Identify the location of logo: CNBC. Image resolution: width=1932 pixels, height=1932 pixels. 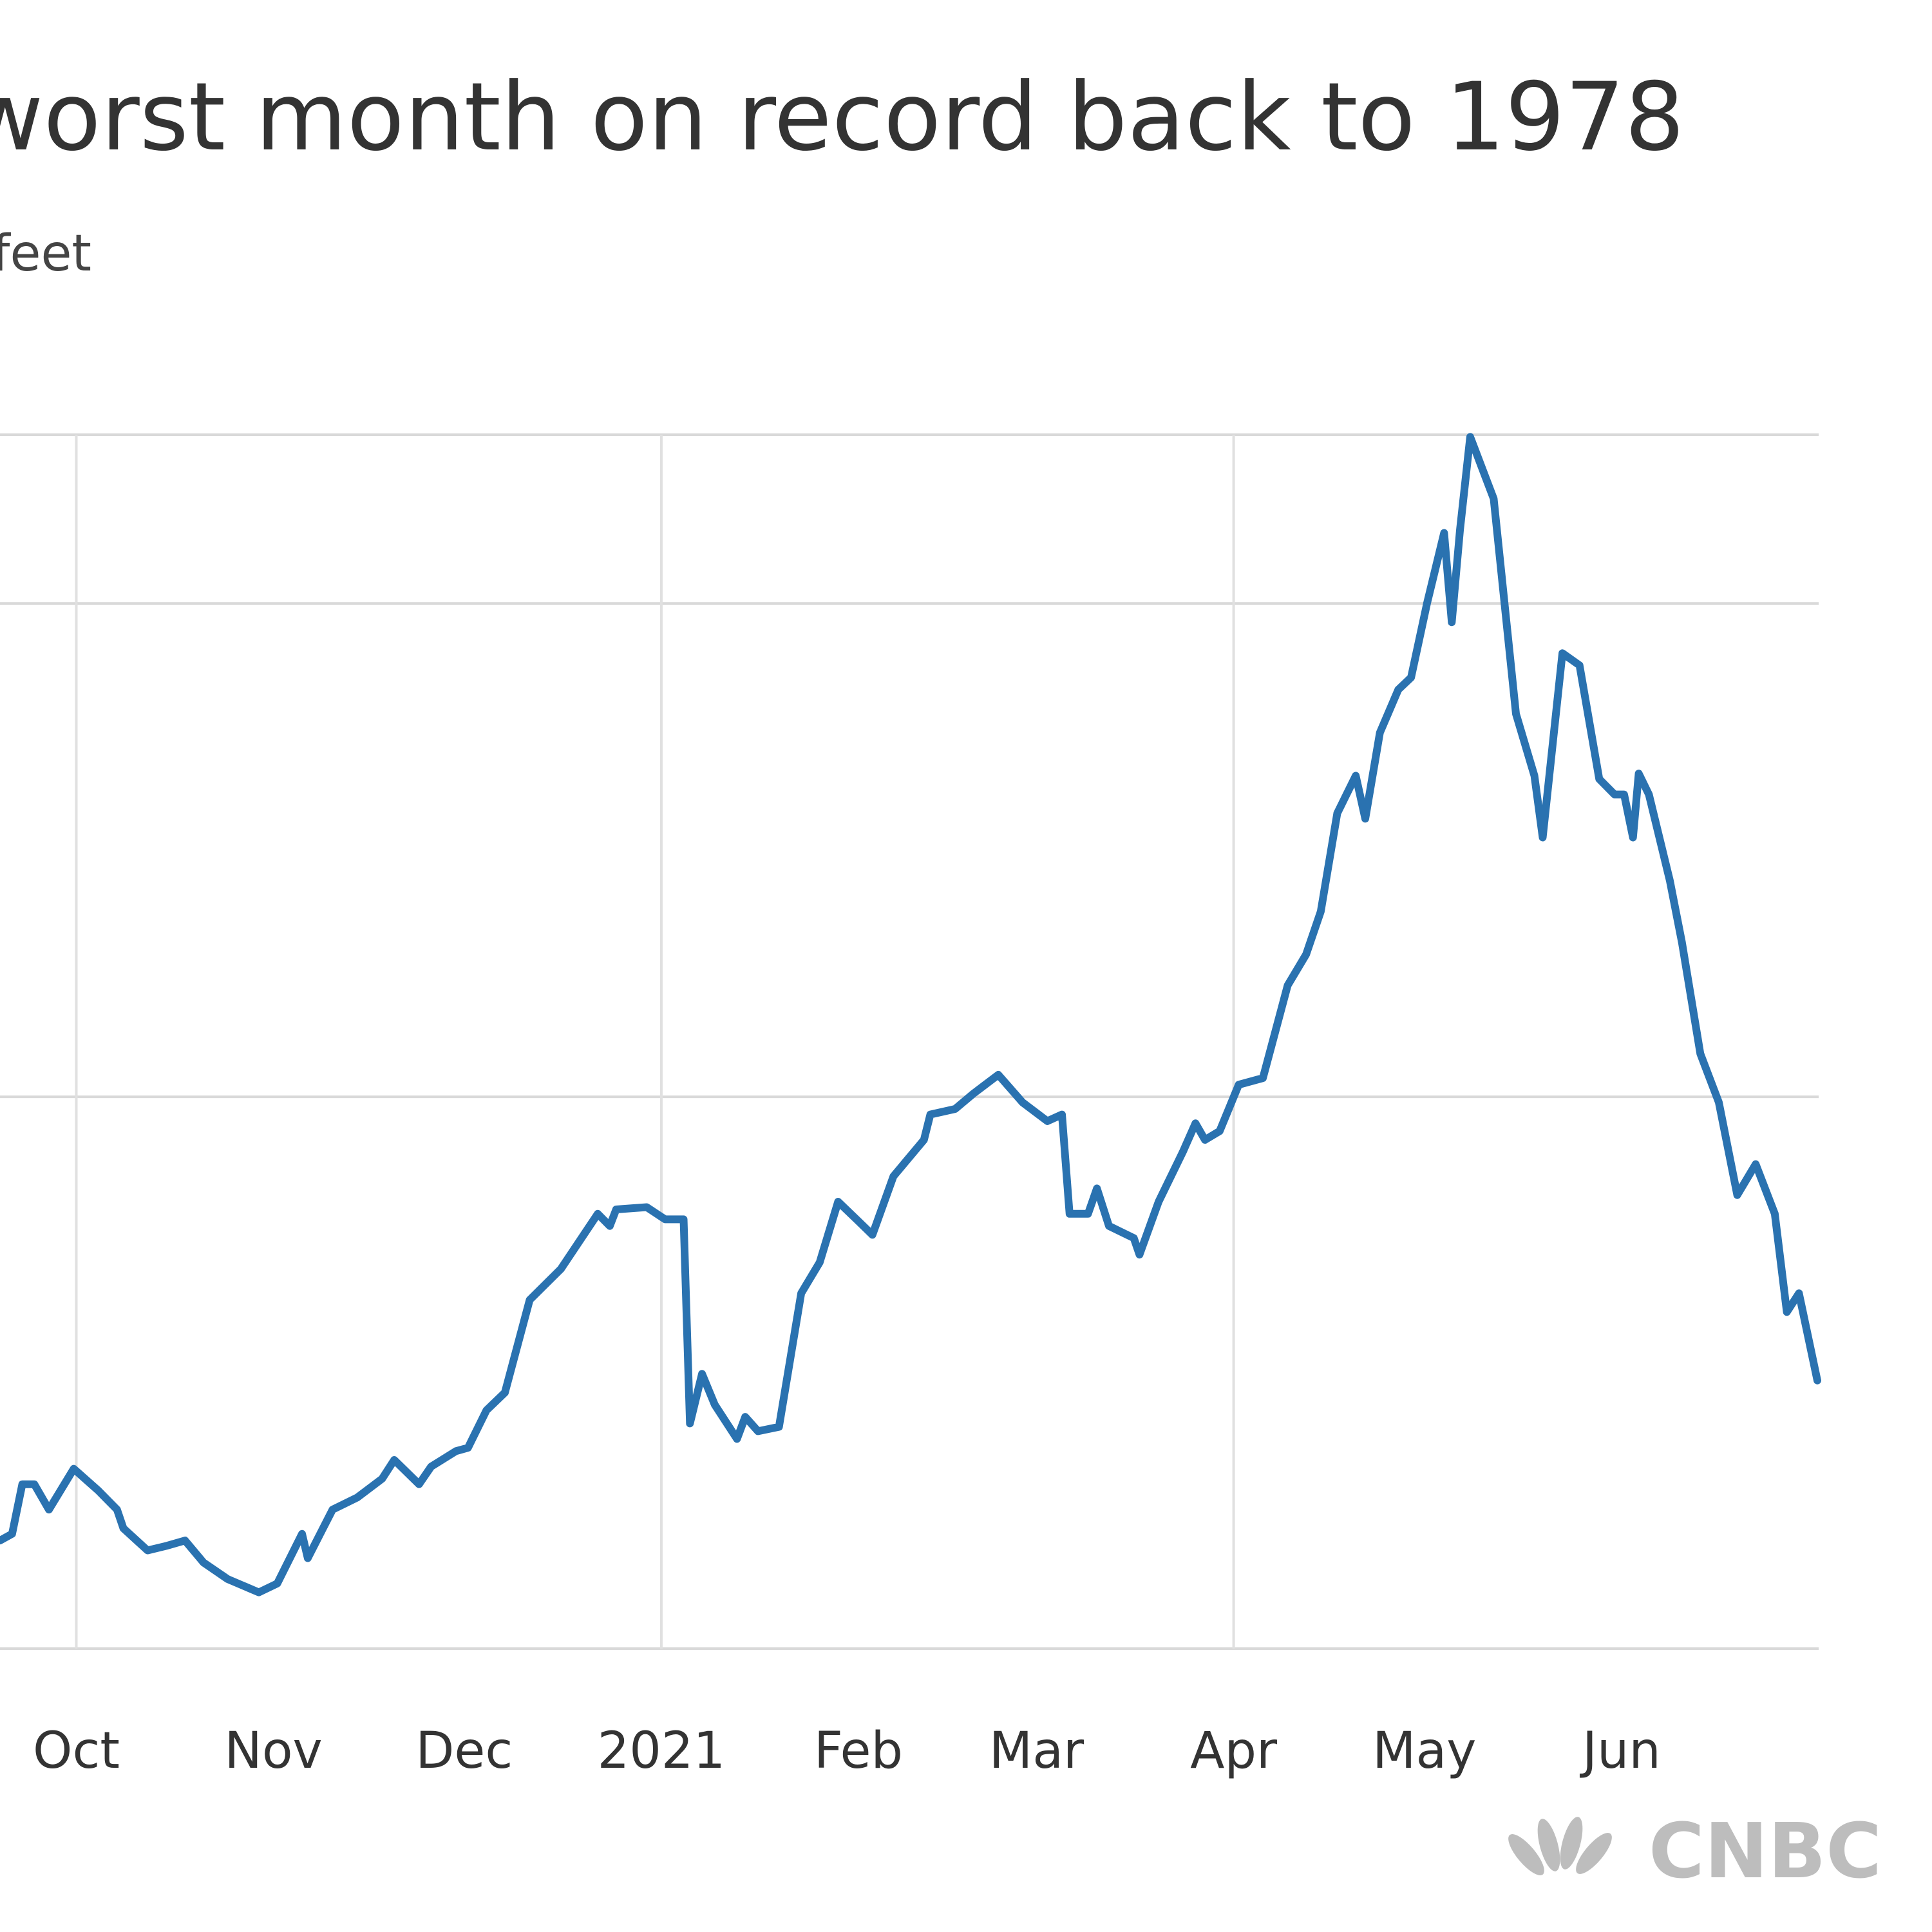
(1695, 1851).